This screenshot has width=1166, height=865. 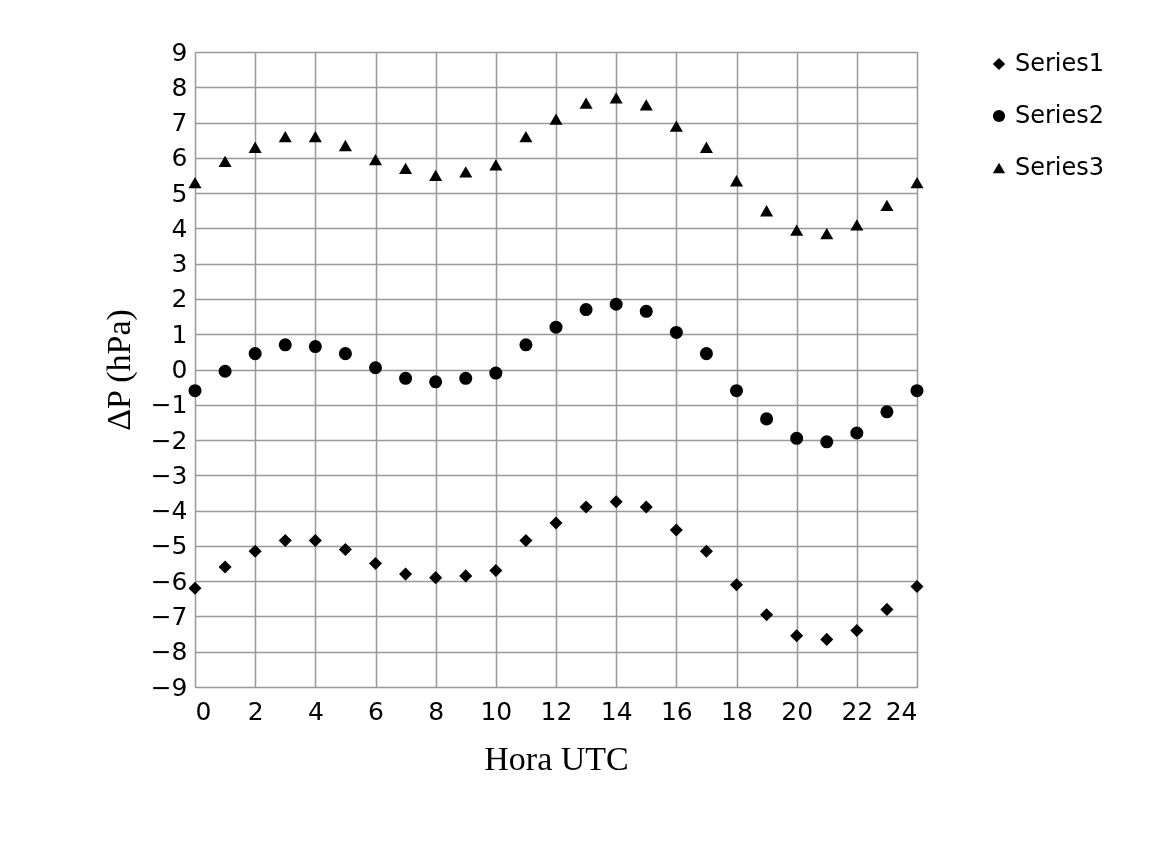 I want to click on x-tick-label: 12, so click(x=556, y=711).